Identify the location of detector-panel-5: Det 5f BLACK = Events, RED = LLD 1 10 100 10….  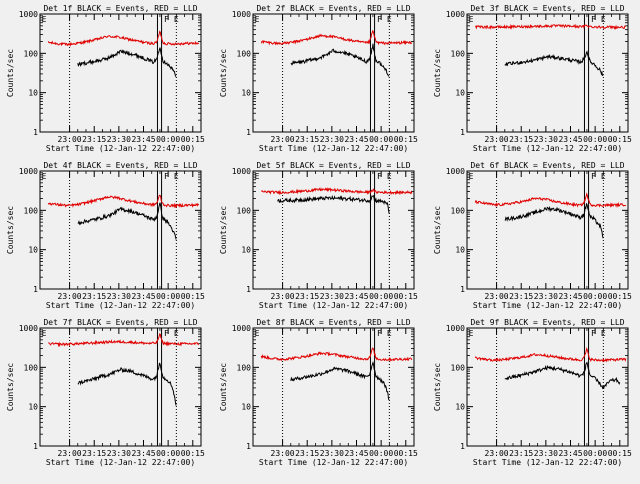
(318, 235).